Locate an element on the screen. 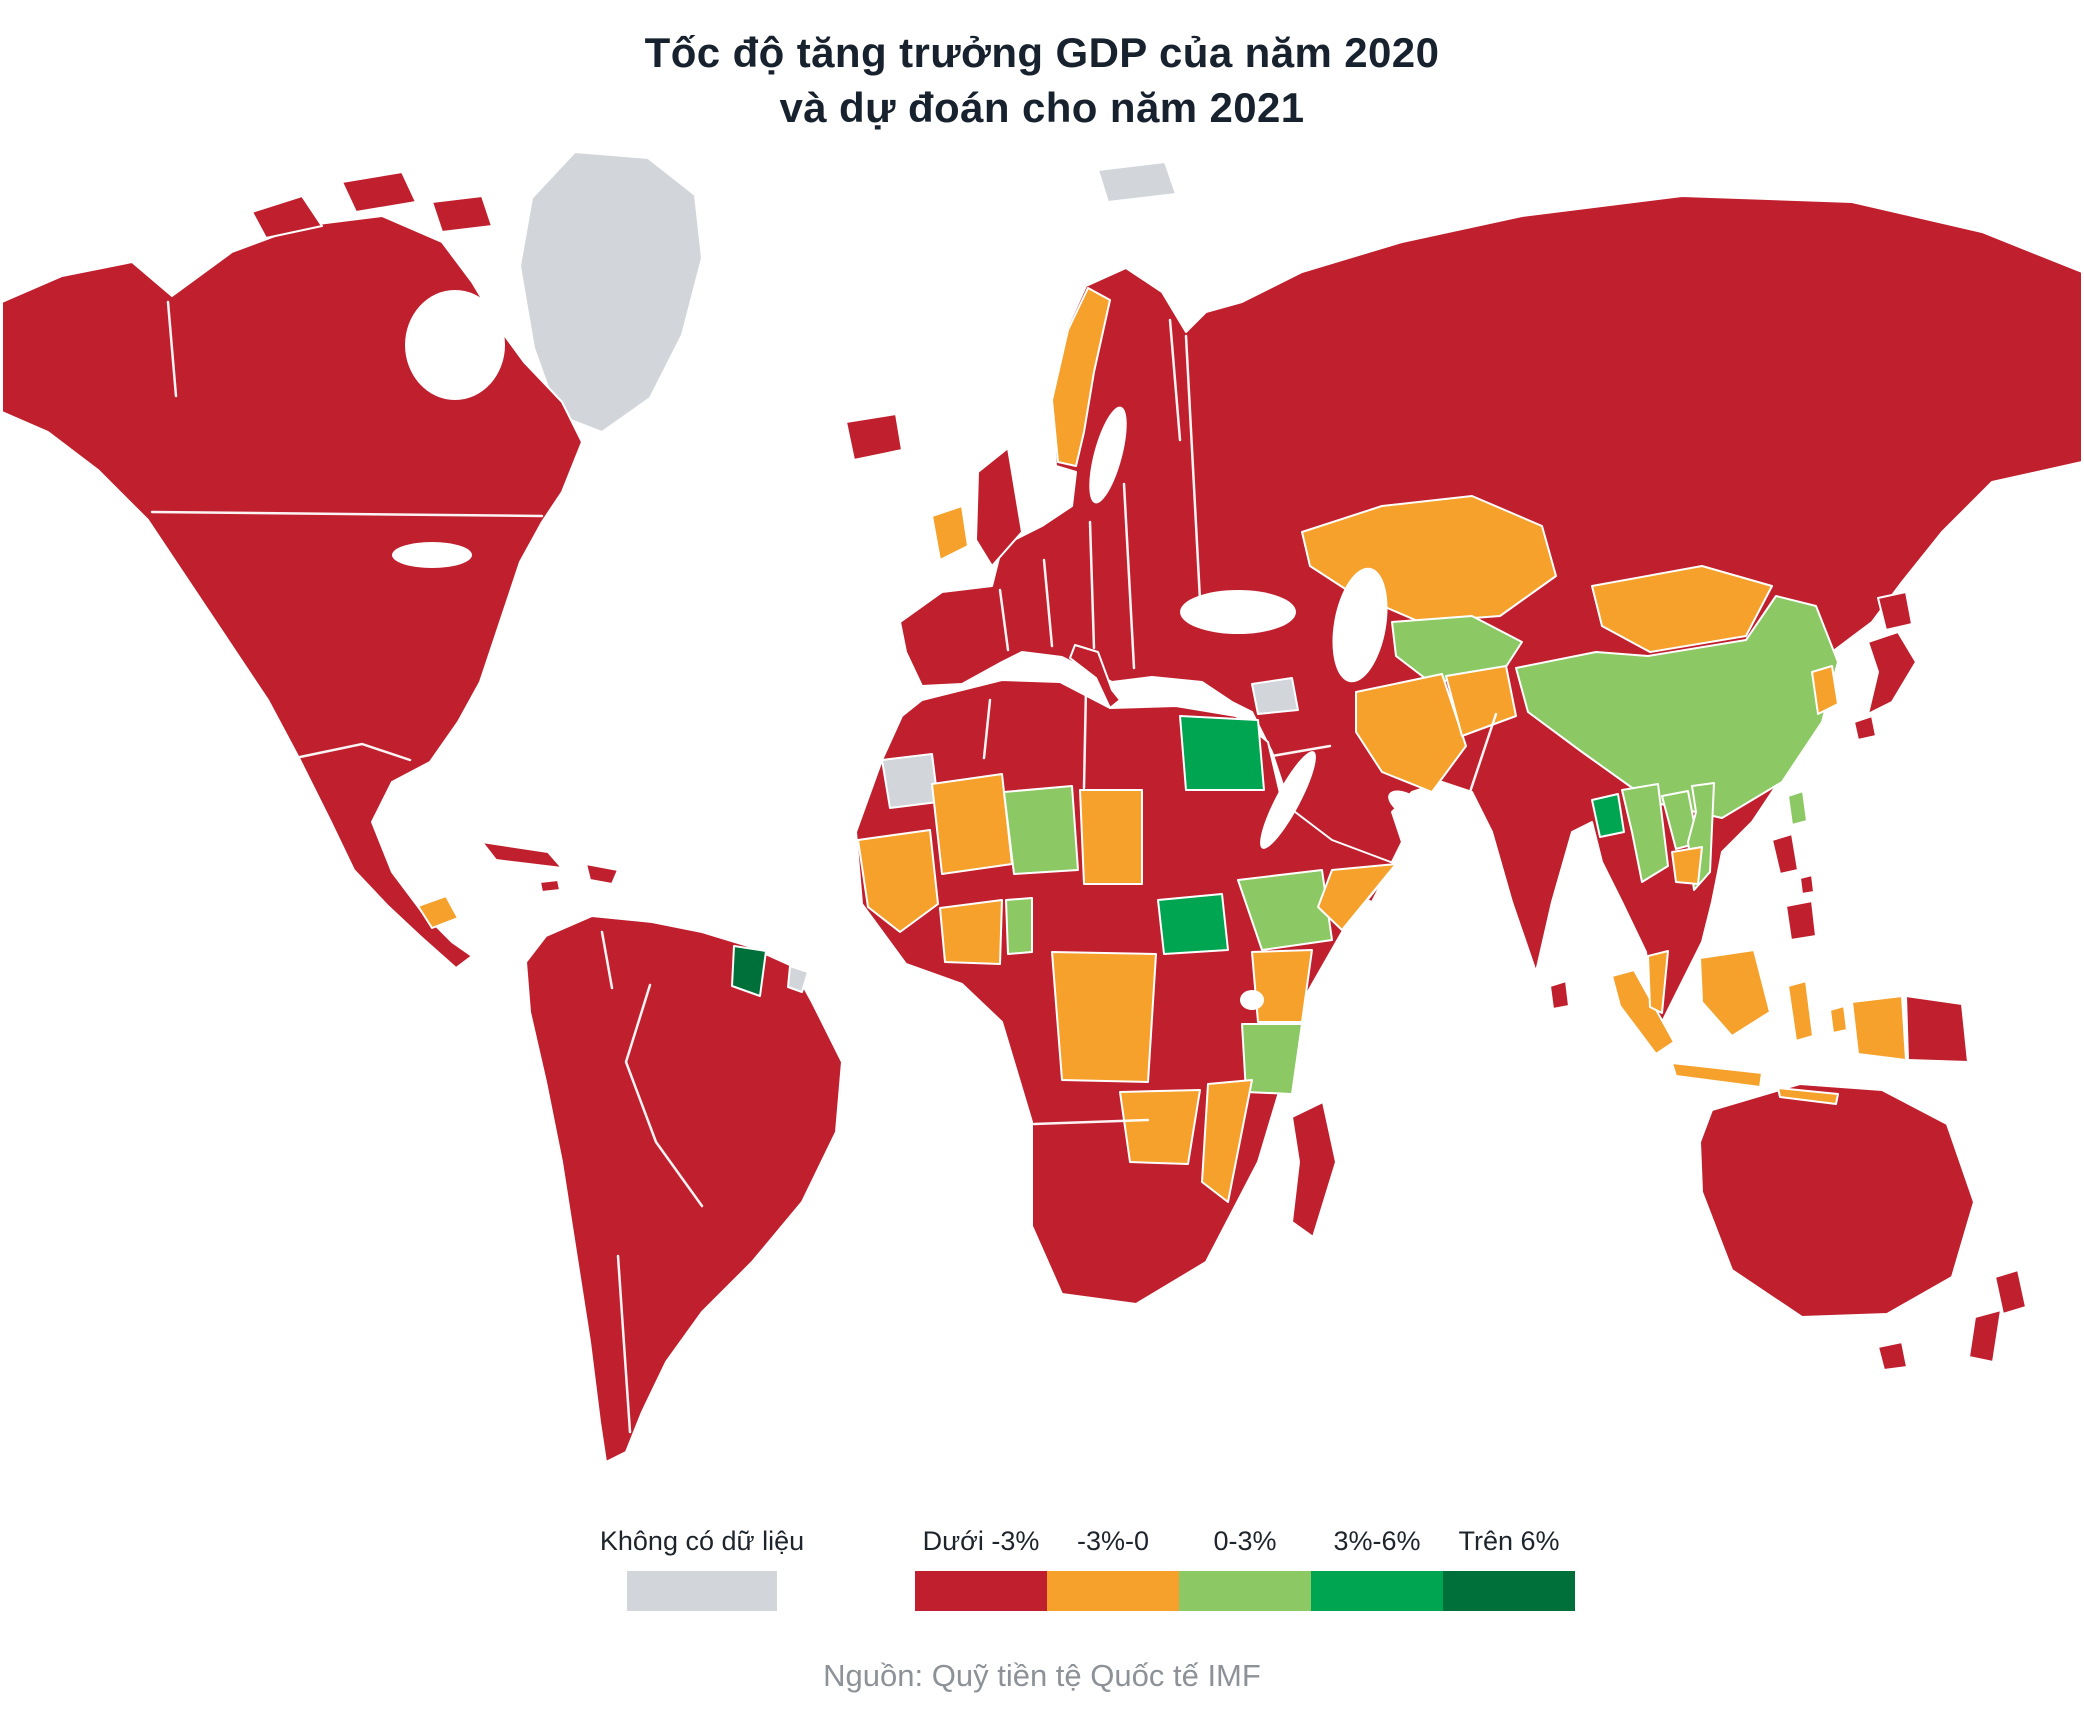  border-india-pakistan is located at coordinates (1483, 753).